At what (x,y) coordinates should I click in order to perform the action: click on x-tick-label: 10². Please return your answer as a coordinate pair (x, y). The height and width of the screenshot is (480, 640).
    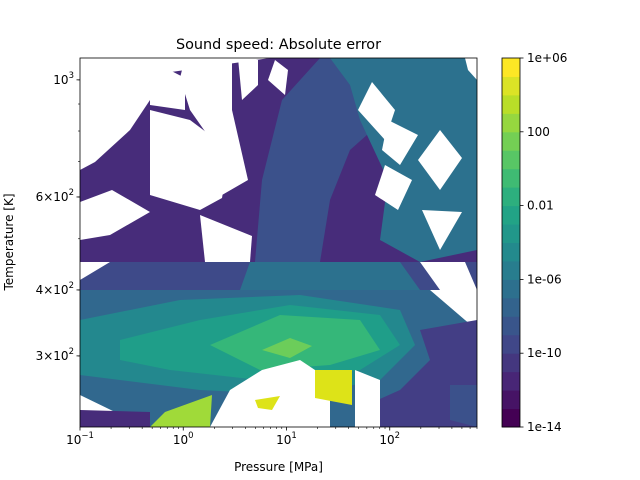
    Looking at the image, I should click on (389, 439).